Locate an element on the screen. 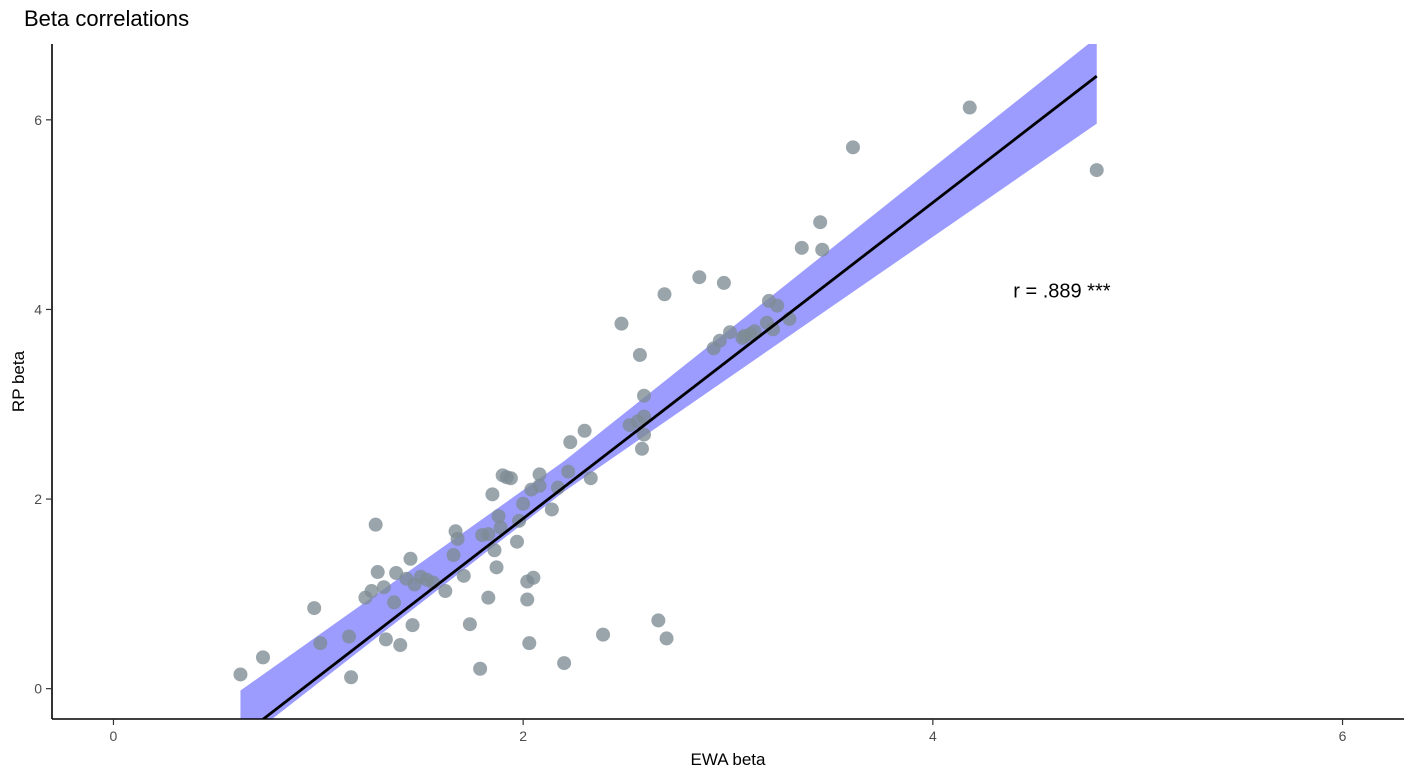 This screenshot has width=1412, height=771. y-tick-label: 4 is located at coordinates (38, 309).